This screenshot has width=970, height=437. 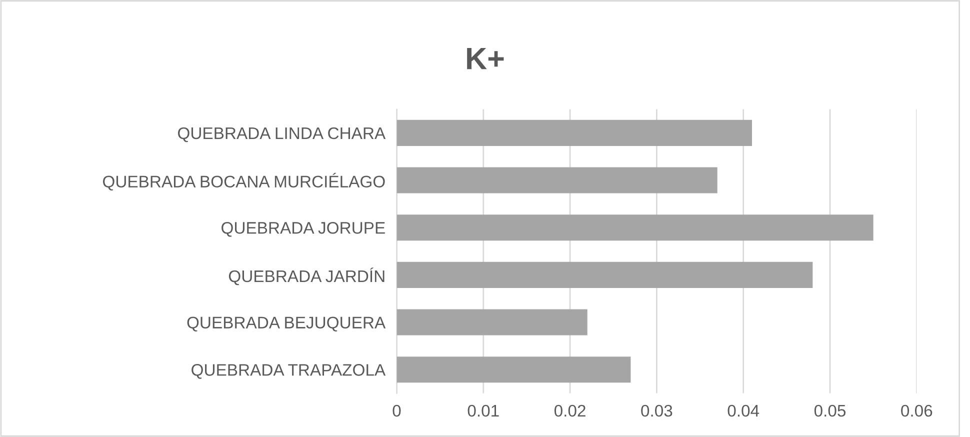 I want to click on x-tick-label: 0.05, so click(x=830, y=410).